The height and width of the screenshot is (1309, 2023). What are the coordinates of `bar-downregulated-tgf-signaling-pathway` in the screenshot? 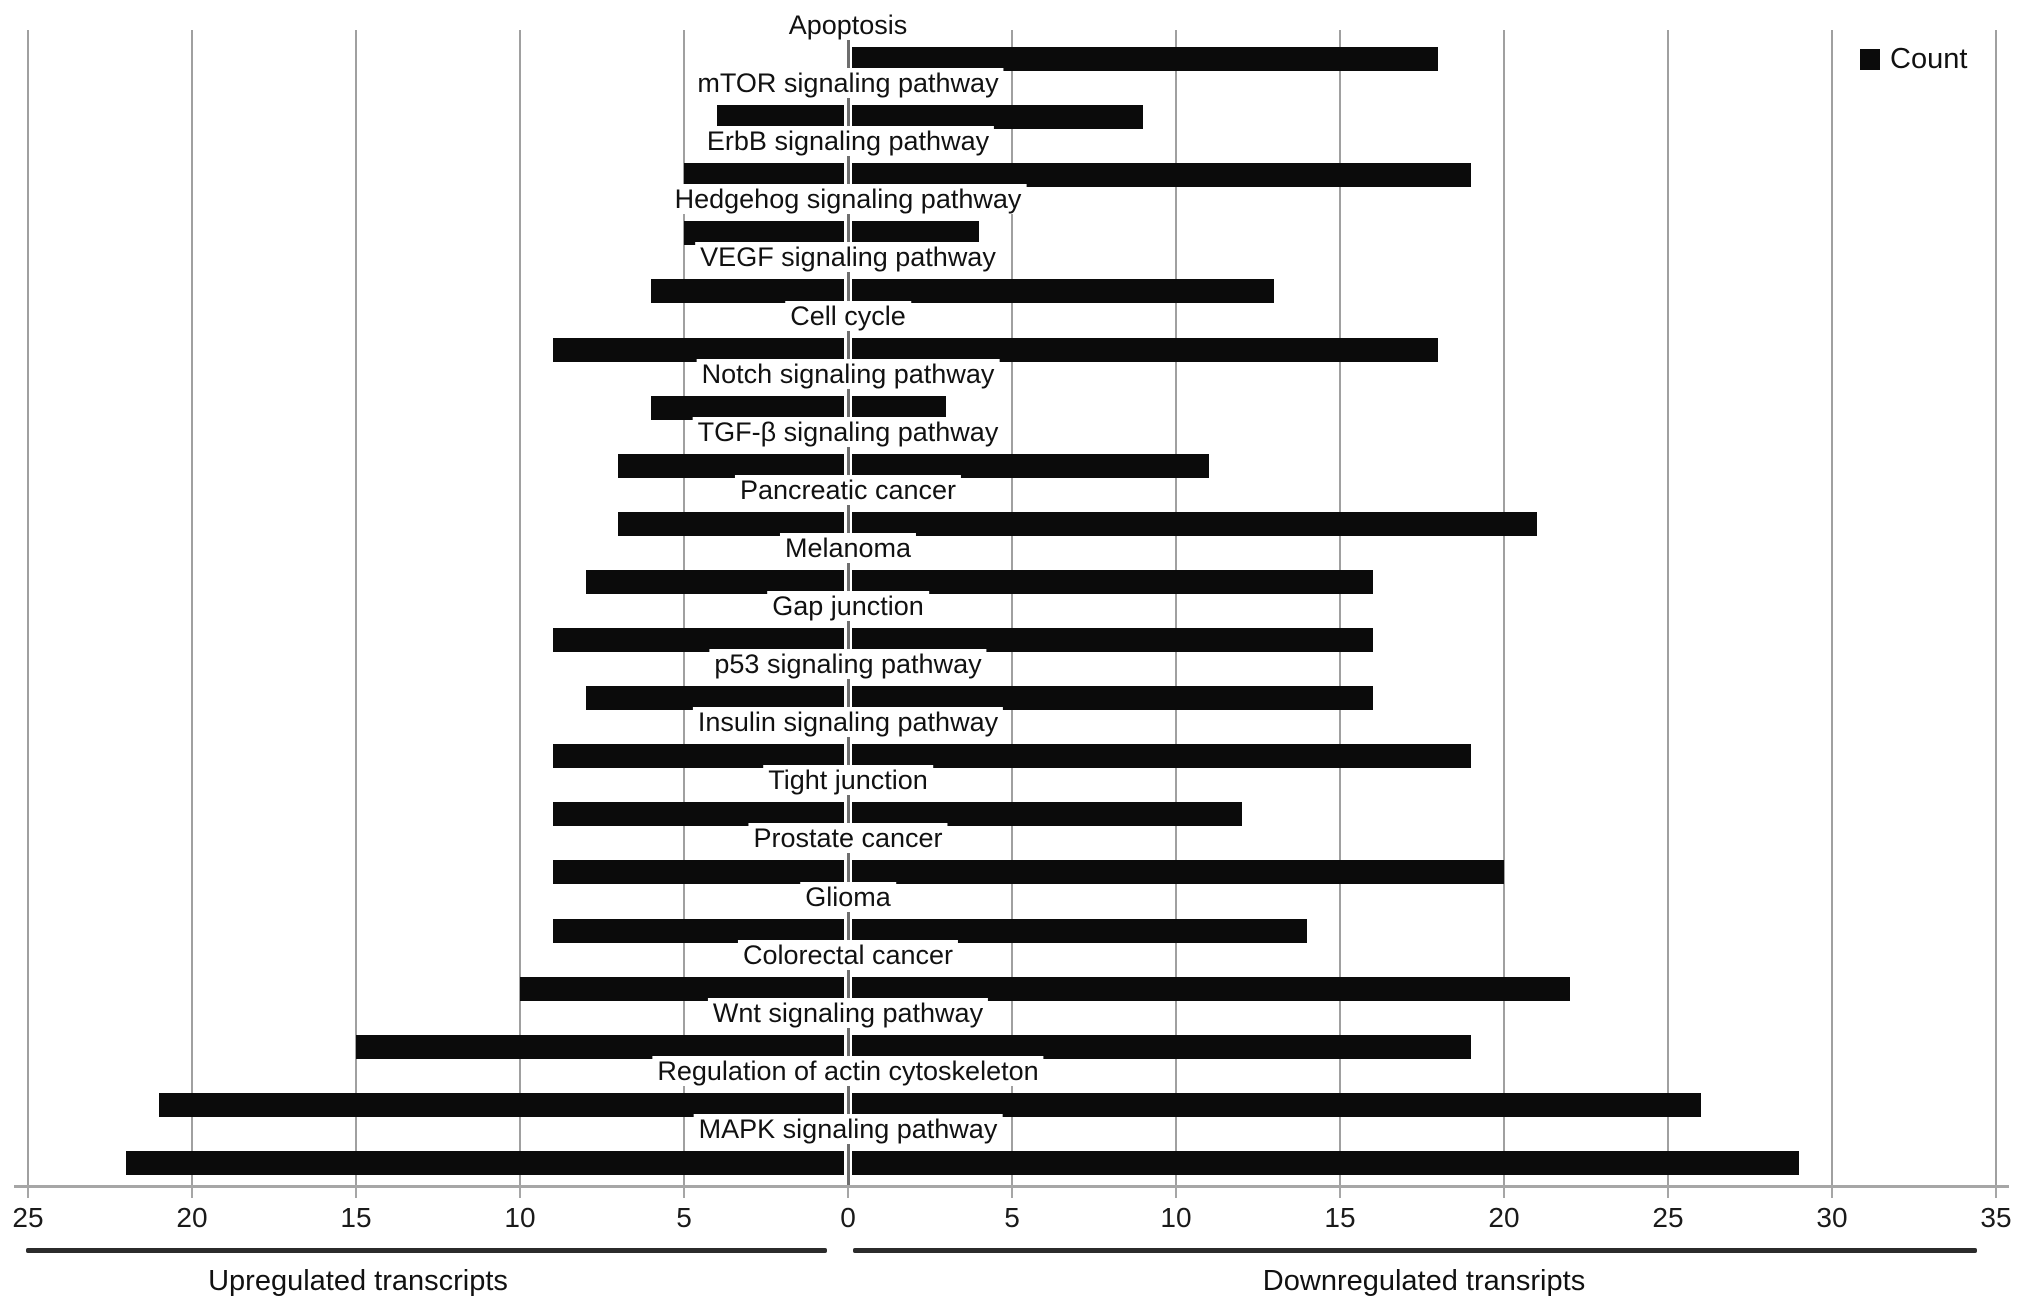 It's located at (1030, 465).